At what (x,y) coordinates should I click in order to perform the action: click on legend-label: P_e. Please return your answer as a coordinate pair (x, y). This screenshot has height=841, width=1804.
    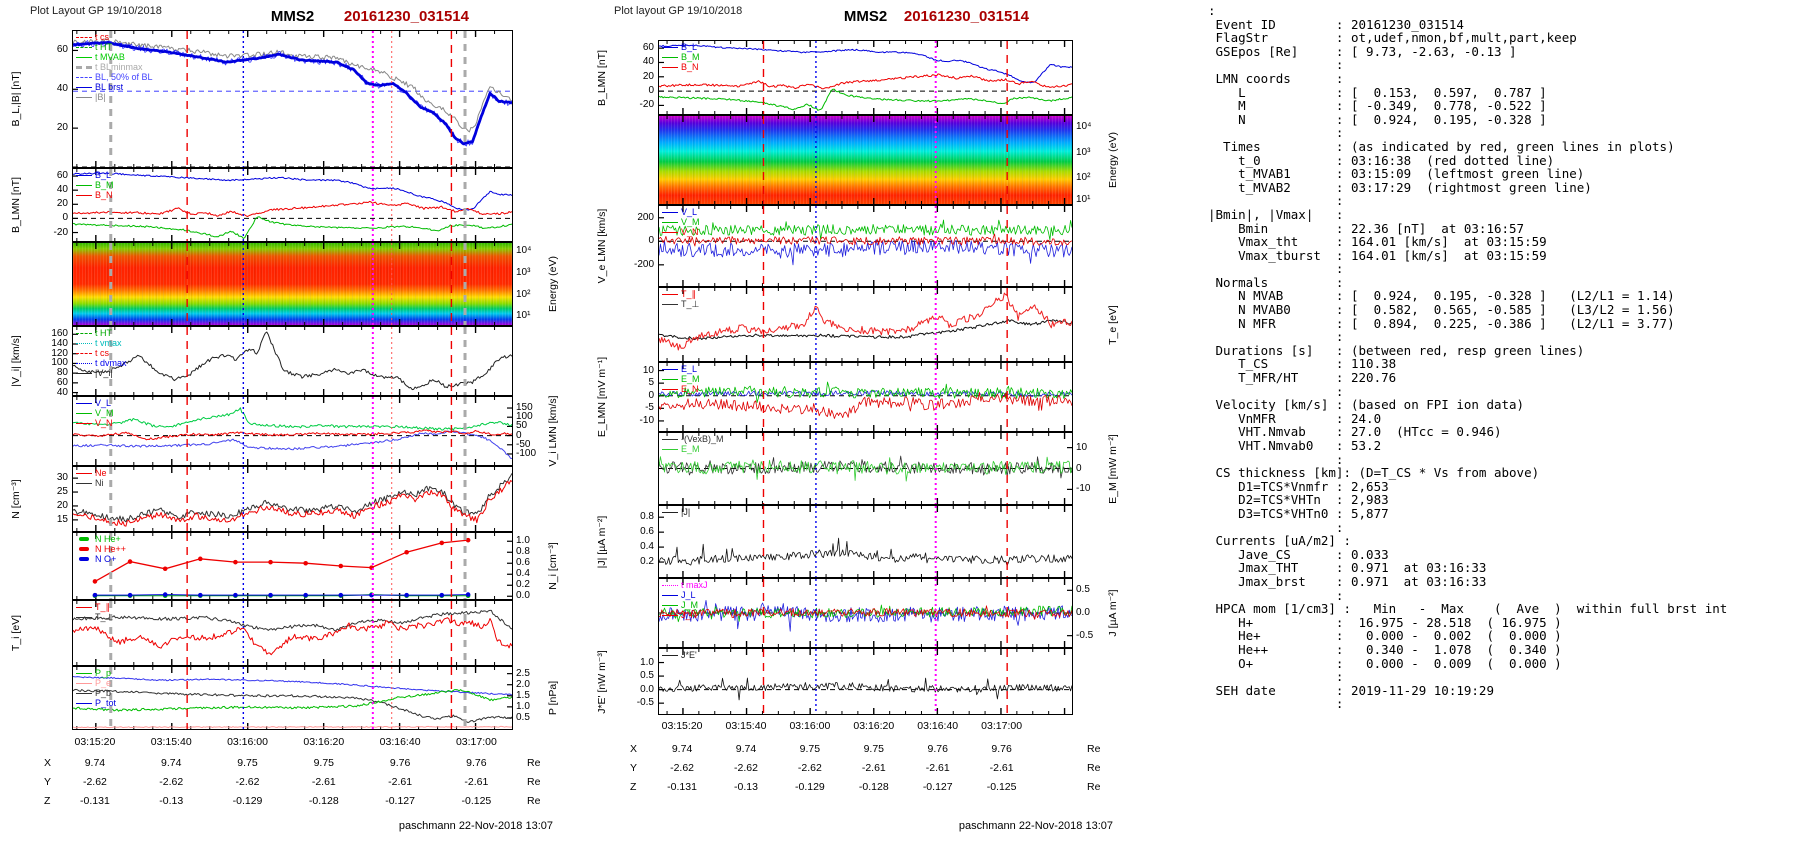
    Looking at the image, I should click on (103, 682).